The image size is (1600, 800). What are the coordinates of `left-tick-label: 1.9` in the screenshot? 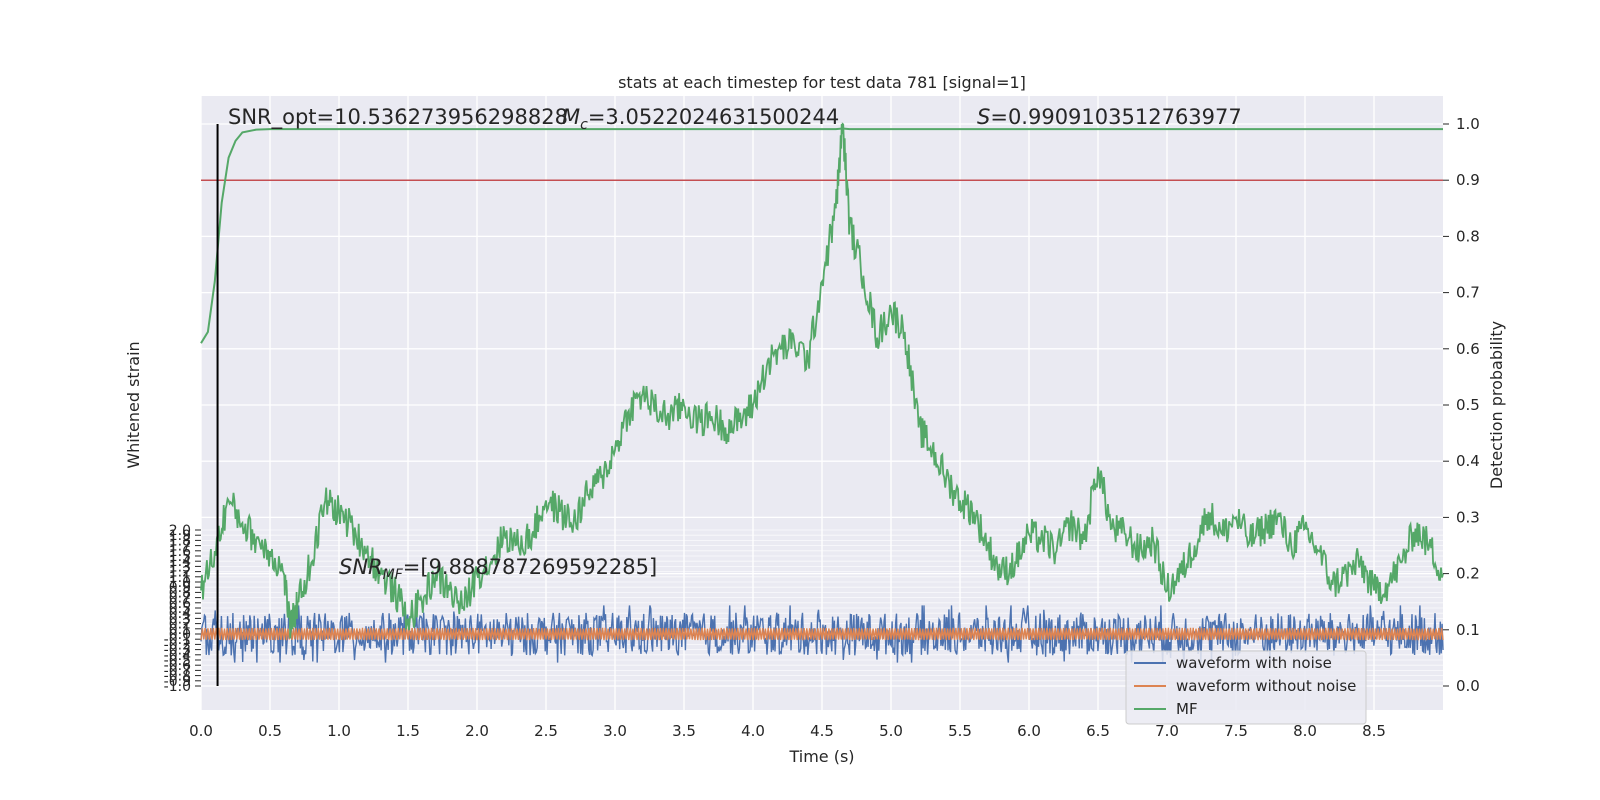 It's located at (180, 536).